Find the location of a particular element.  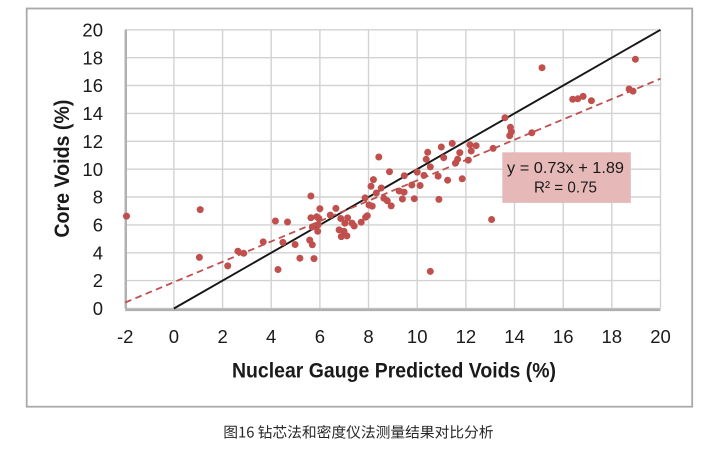

svg-text: R² = 0.75 is located at coordinates (565, 188).